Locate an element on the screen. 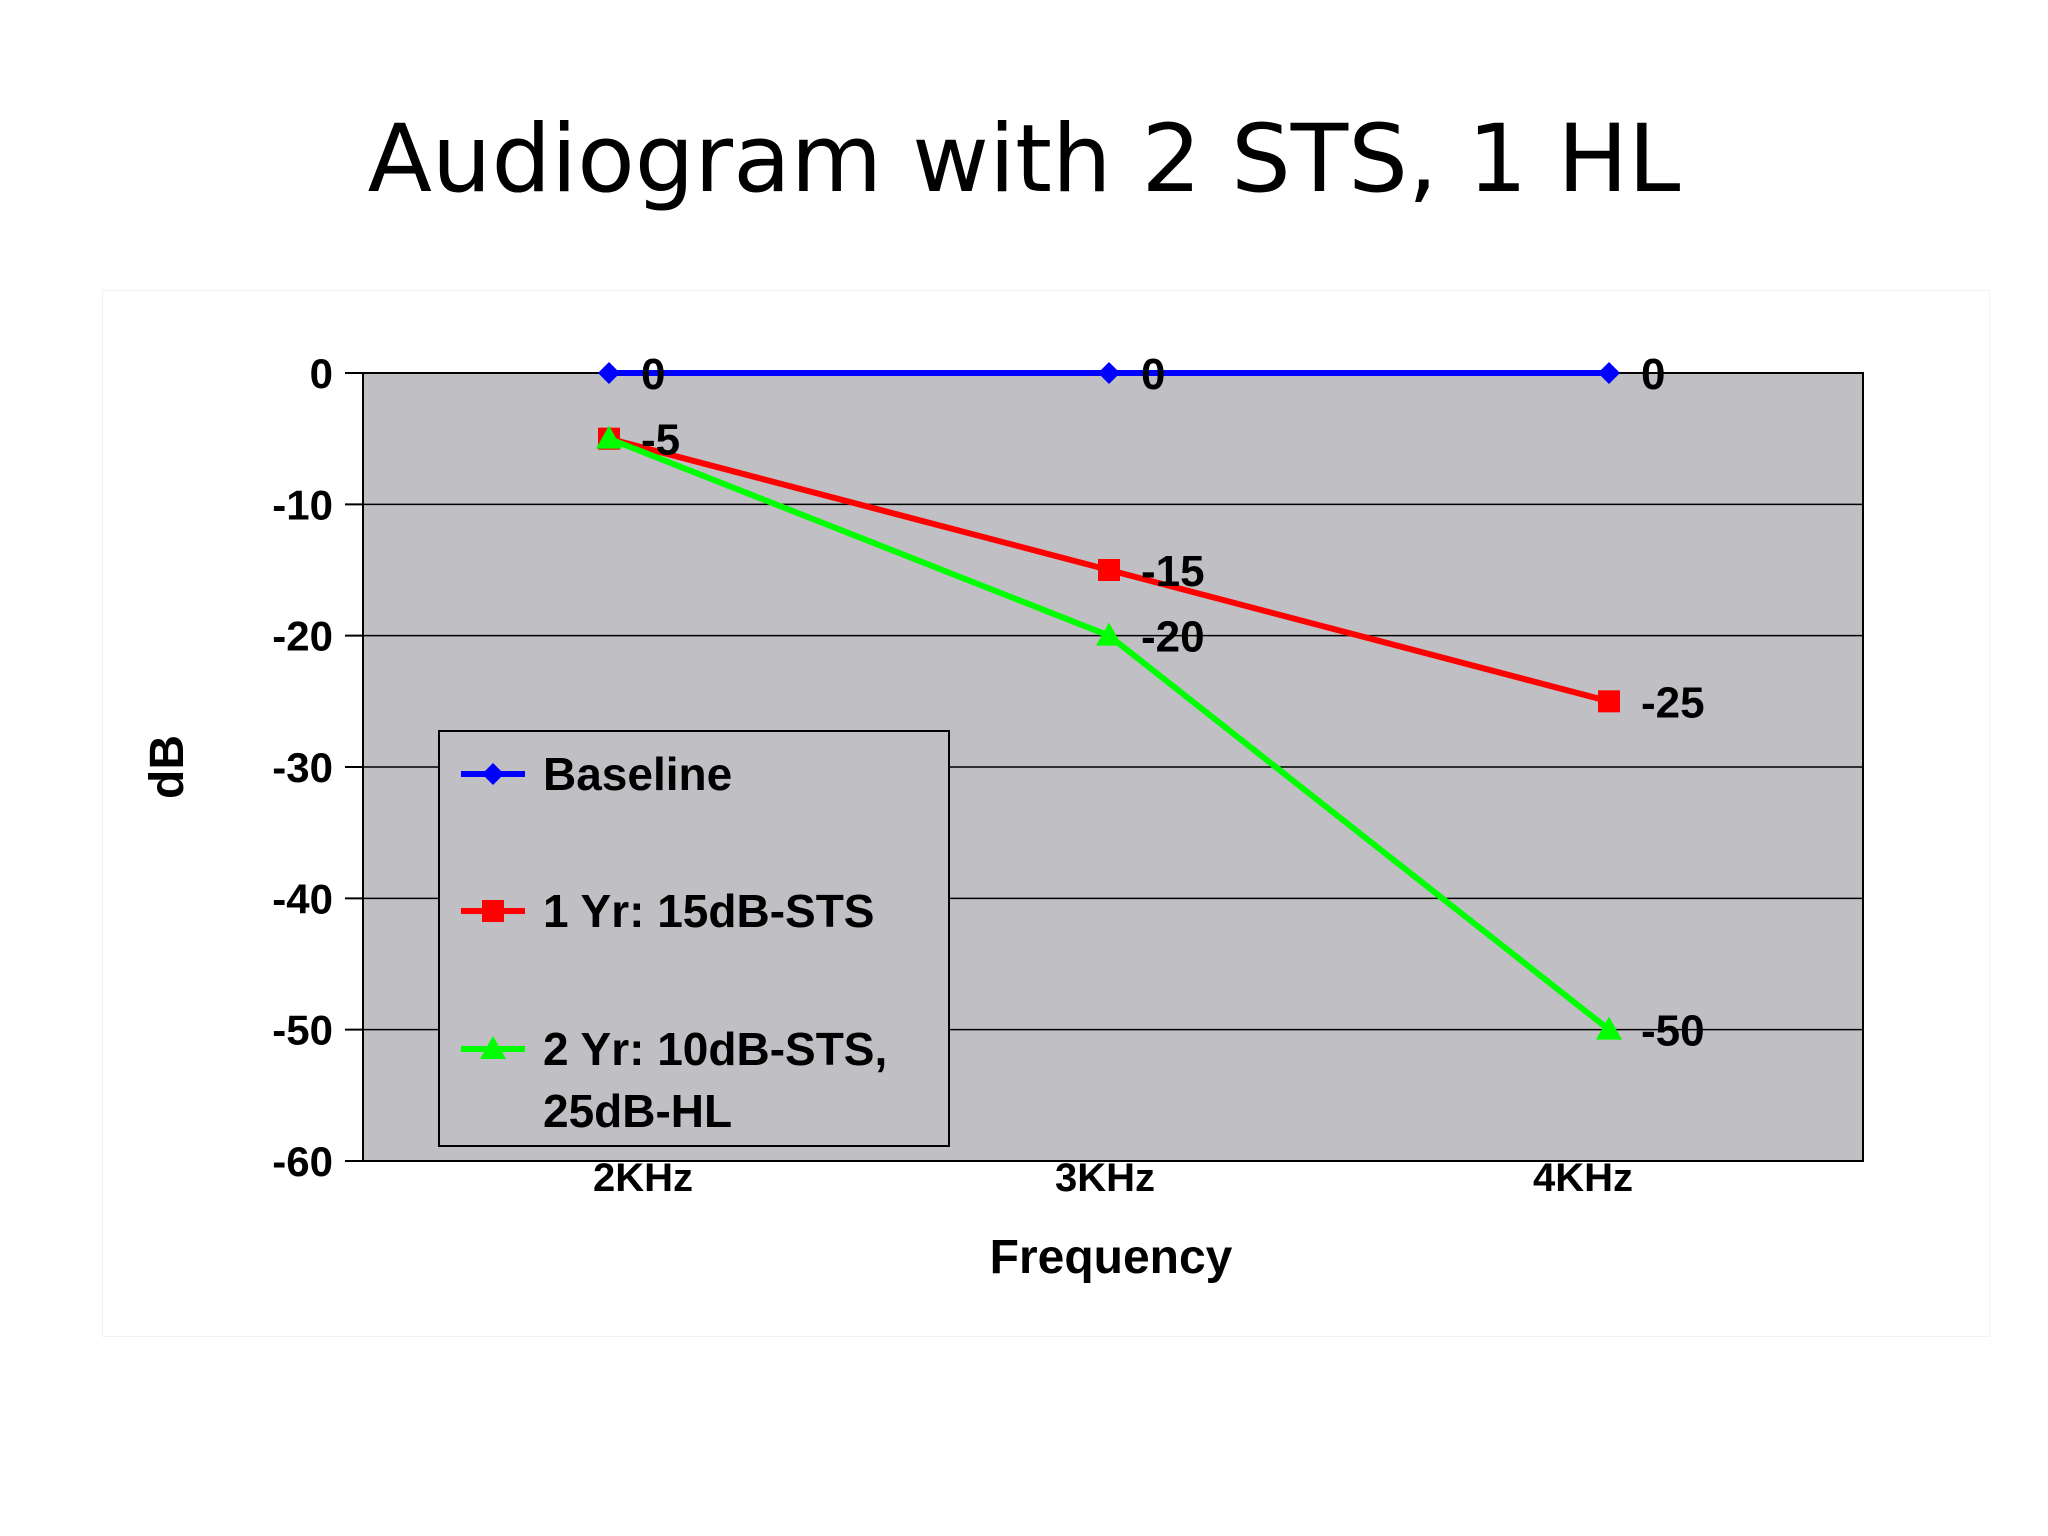  legend-label: 2 Yr: 10dB-STS, 25dB-HL is located at coordinates (715, 1080).